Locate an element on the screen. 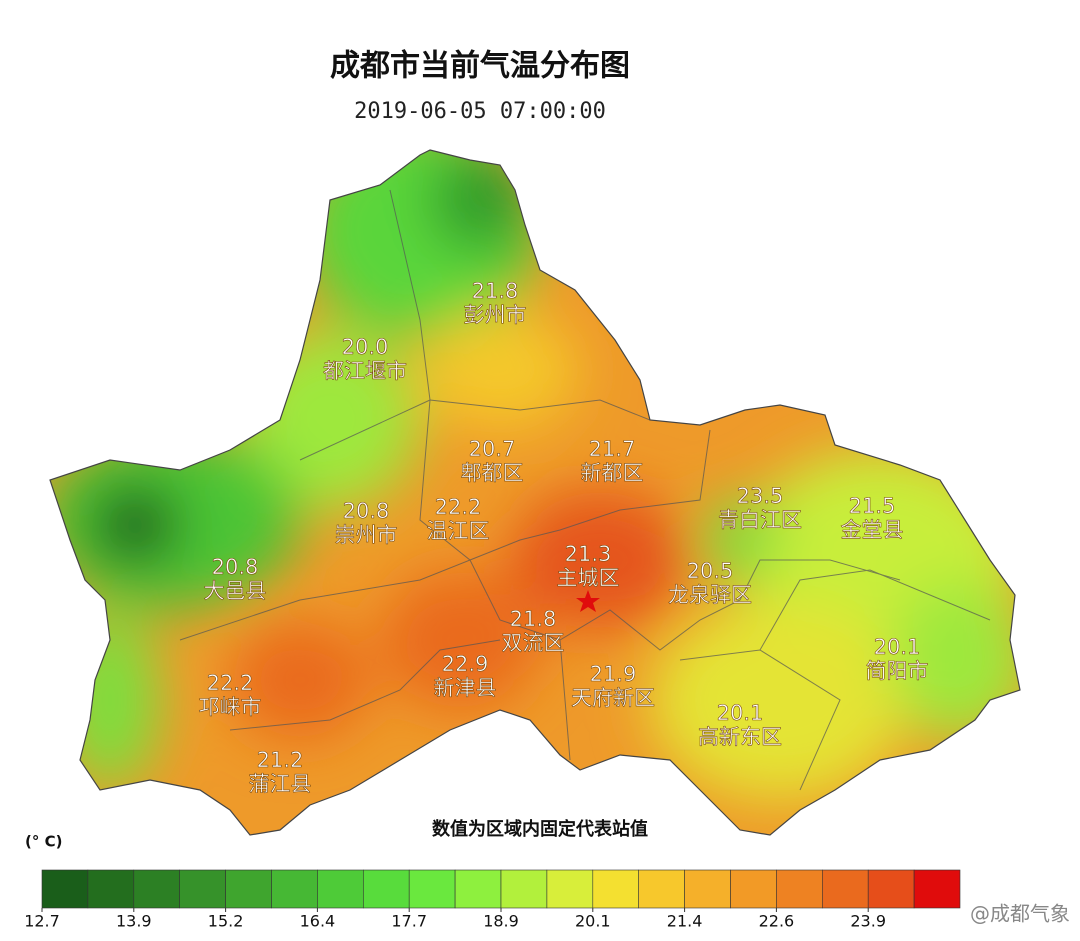  district-name: 新都区 is located at coordinates (612, 473).